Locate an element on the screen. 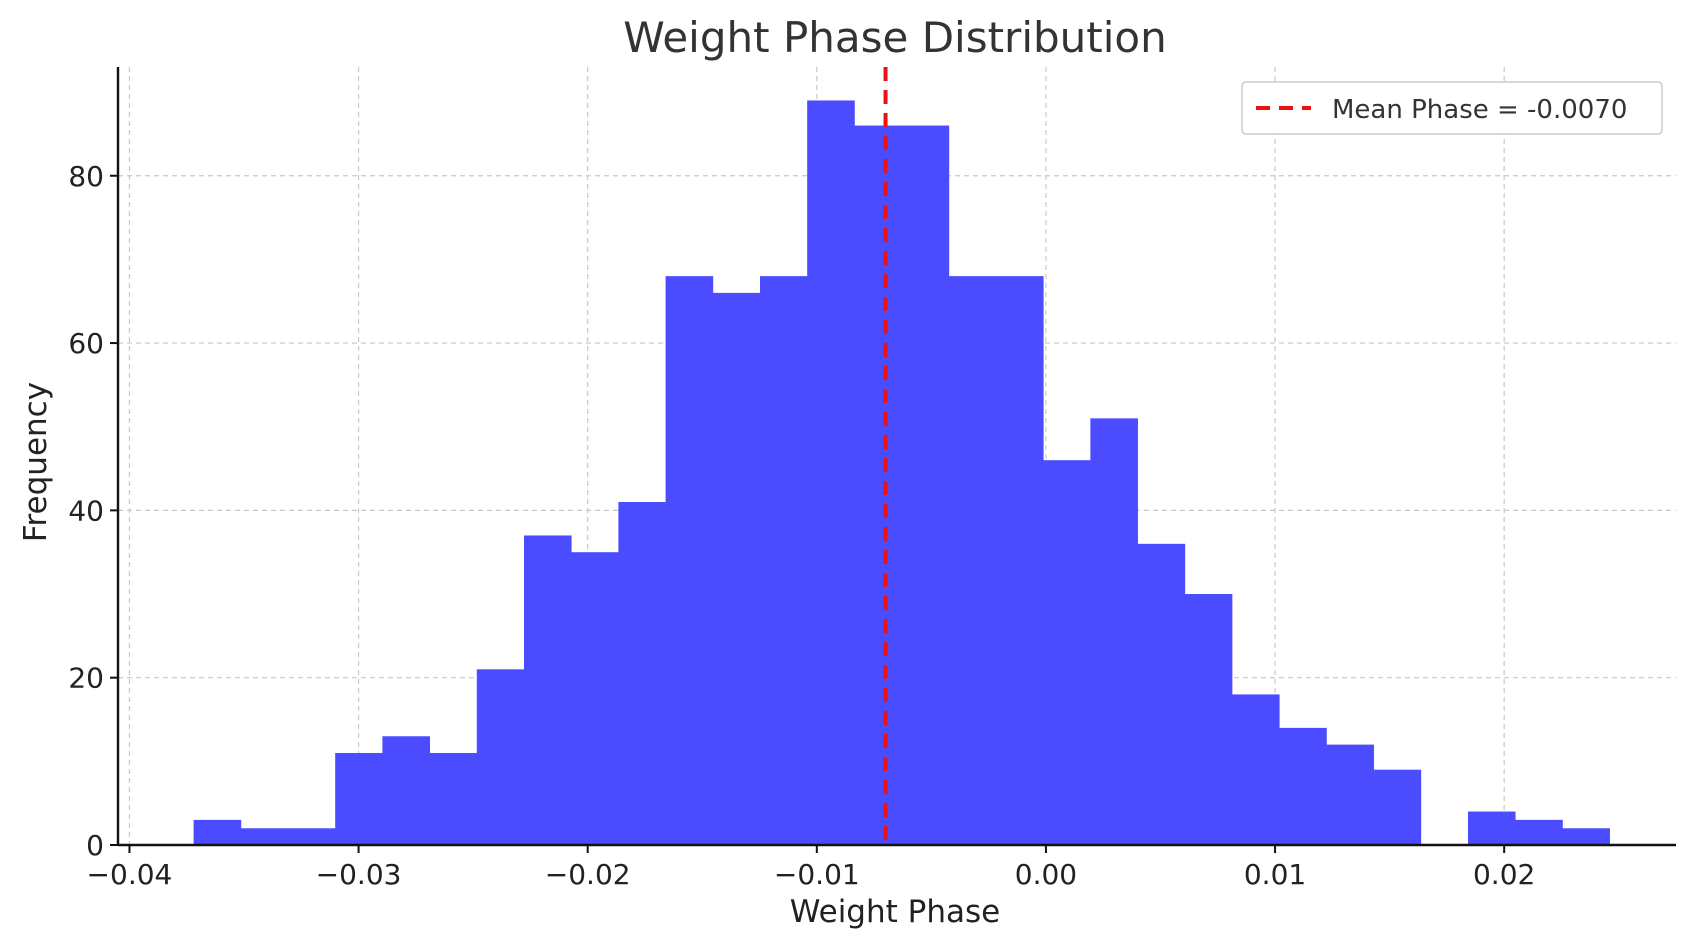  chart-title: Weight Phase Distribution is located at coordinates (894, 37).